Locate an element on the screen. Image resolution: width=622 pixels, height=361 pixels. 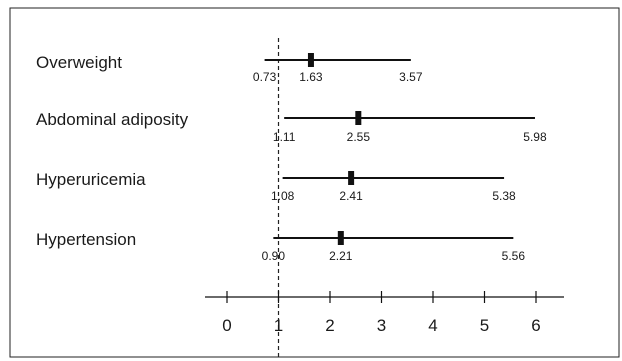
row-label: Overweight is located at coordinates (79, 62).